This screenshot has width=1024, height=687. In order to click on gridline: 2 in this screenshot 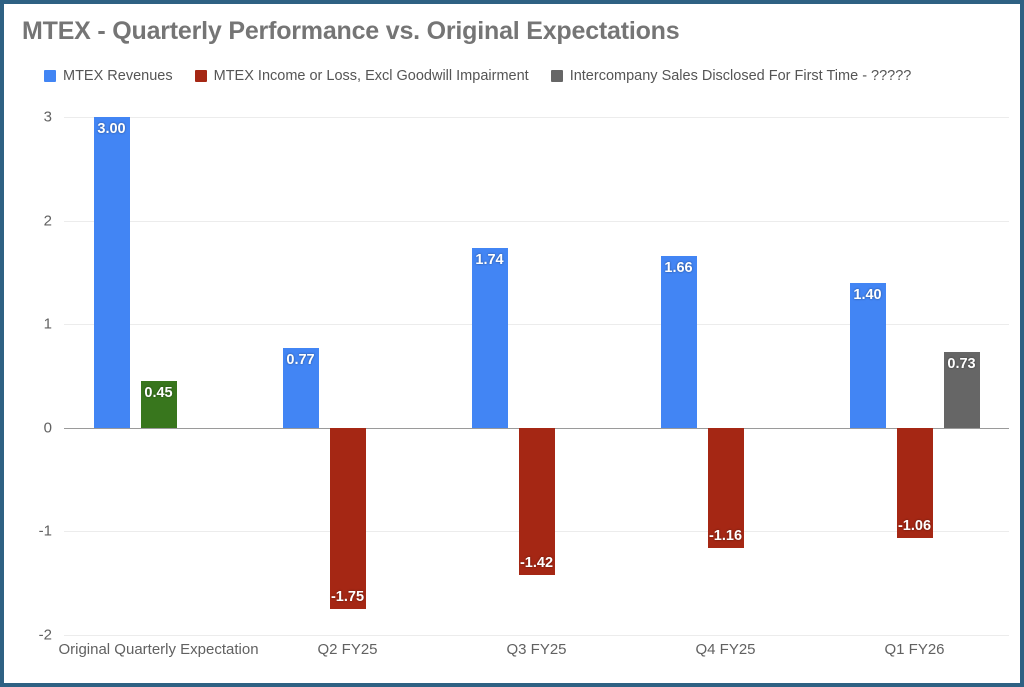, I will do `click(526, 220)`.